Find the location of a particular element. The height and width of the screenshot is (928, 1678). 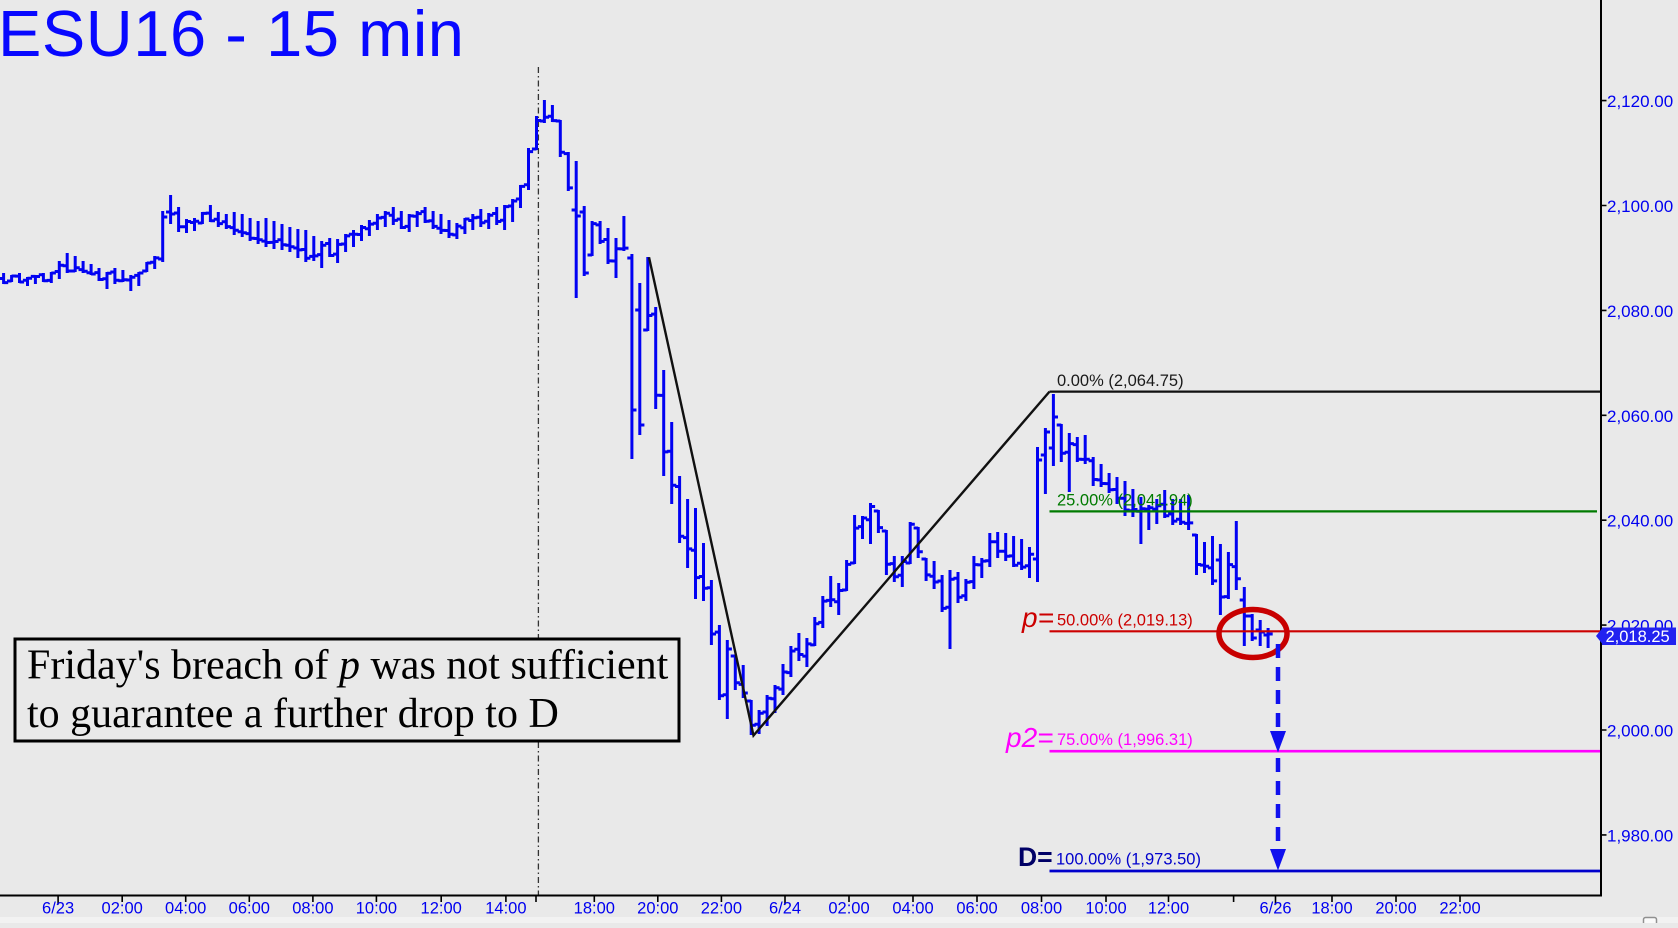

svg-text: p2= is located at coordinates (1029, 737).